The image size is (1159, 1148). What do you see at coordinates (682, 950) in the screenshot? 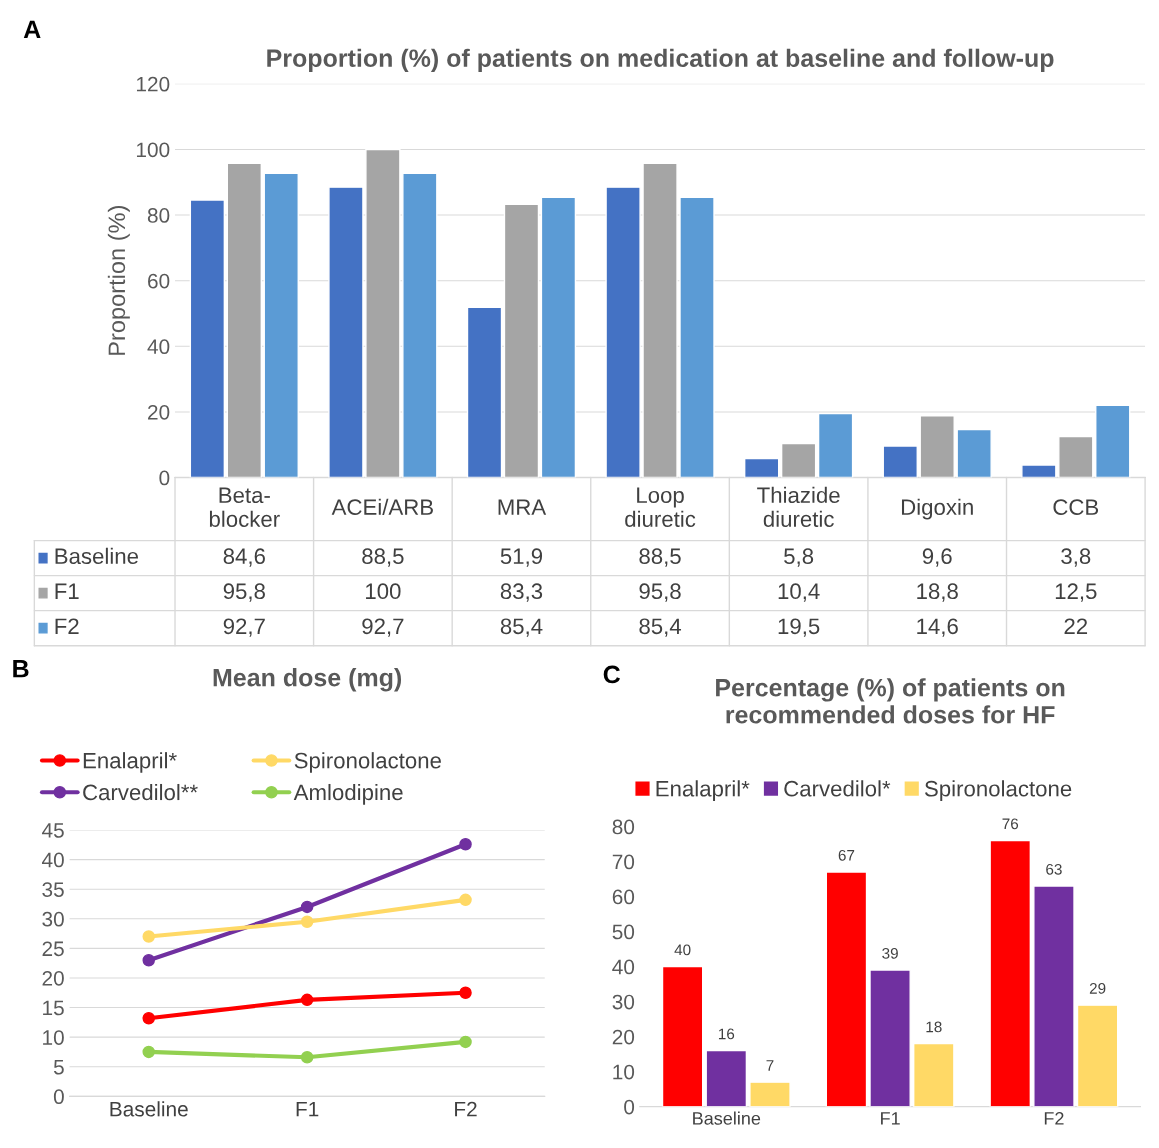
I see `data-label: 40` at bounding box center [682, 950].